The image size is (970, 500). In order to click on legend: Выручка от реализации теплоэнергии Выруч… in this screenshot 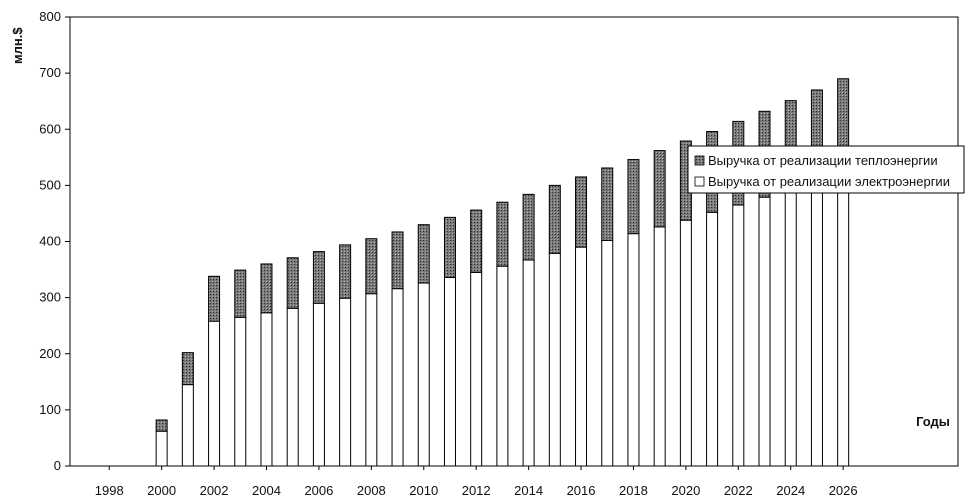, I will do `click(826, 169)`.